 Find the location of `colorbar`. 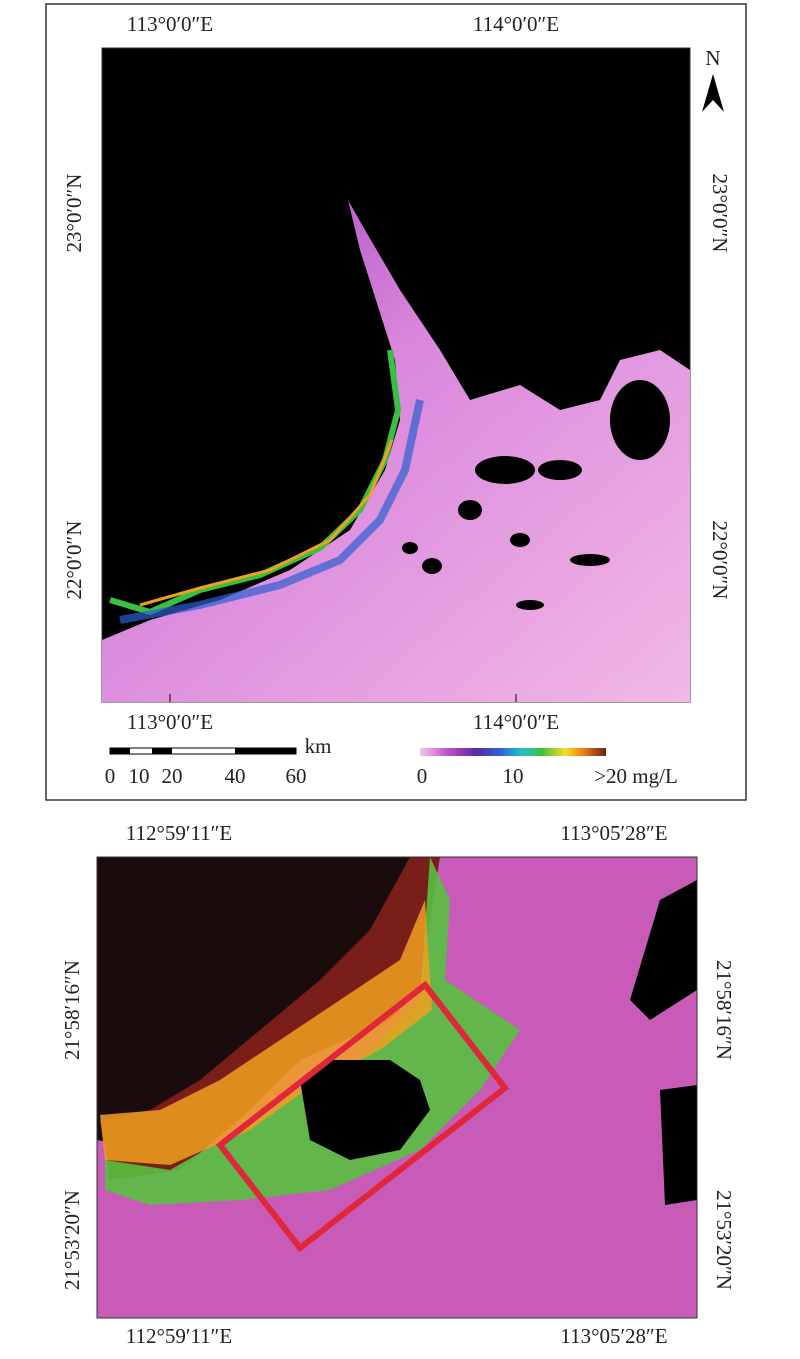

colorbar is located at coordinates (513, 752).